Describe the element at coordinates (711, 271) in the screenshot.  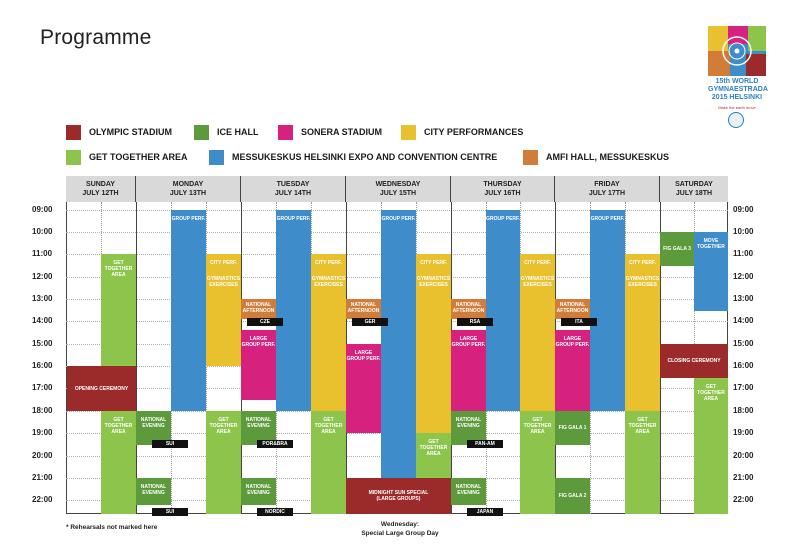
I see `event-move-together: MOVE TOGETHER` at that location.